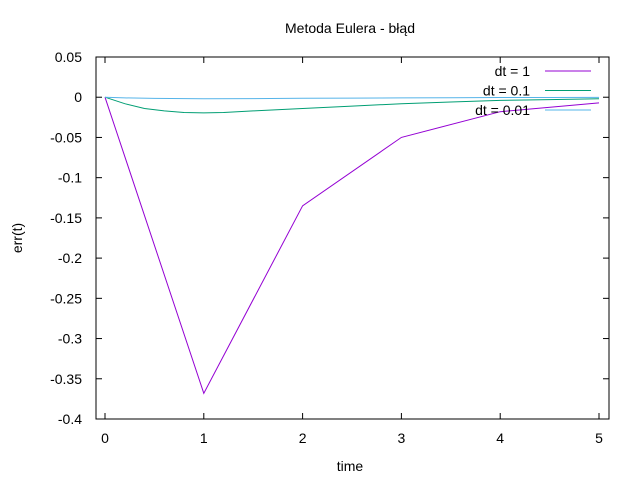  What do you see at coordinates (204, 438) in the screenshot?
I see `x-tick-label: 1` at bounding box center [204, 438].